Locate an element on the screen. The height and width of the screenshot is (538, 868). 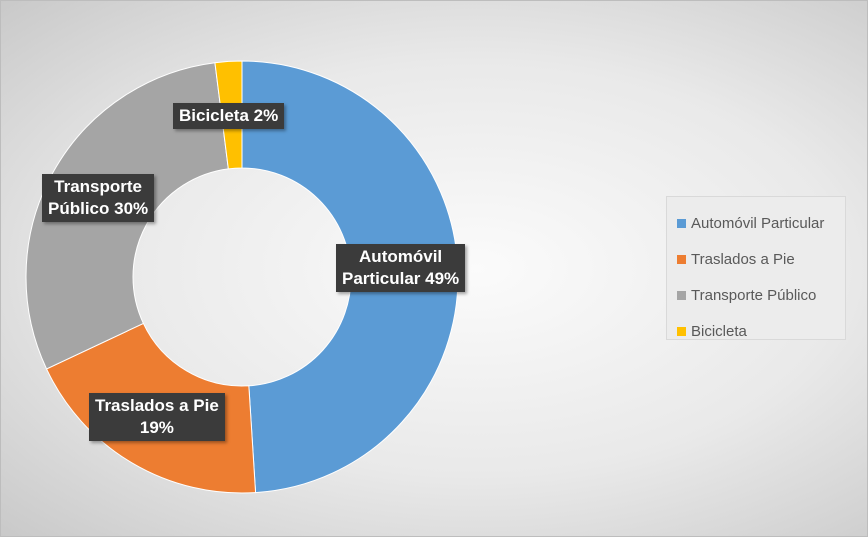
data-label-line: Traslados a Pie is located at coordinates (157, 405).